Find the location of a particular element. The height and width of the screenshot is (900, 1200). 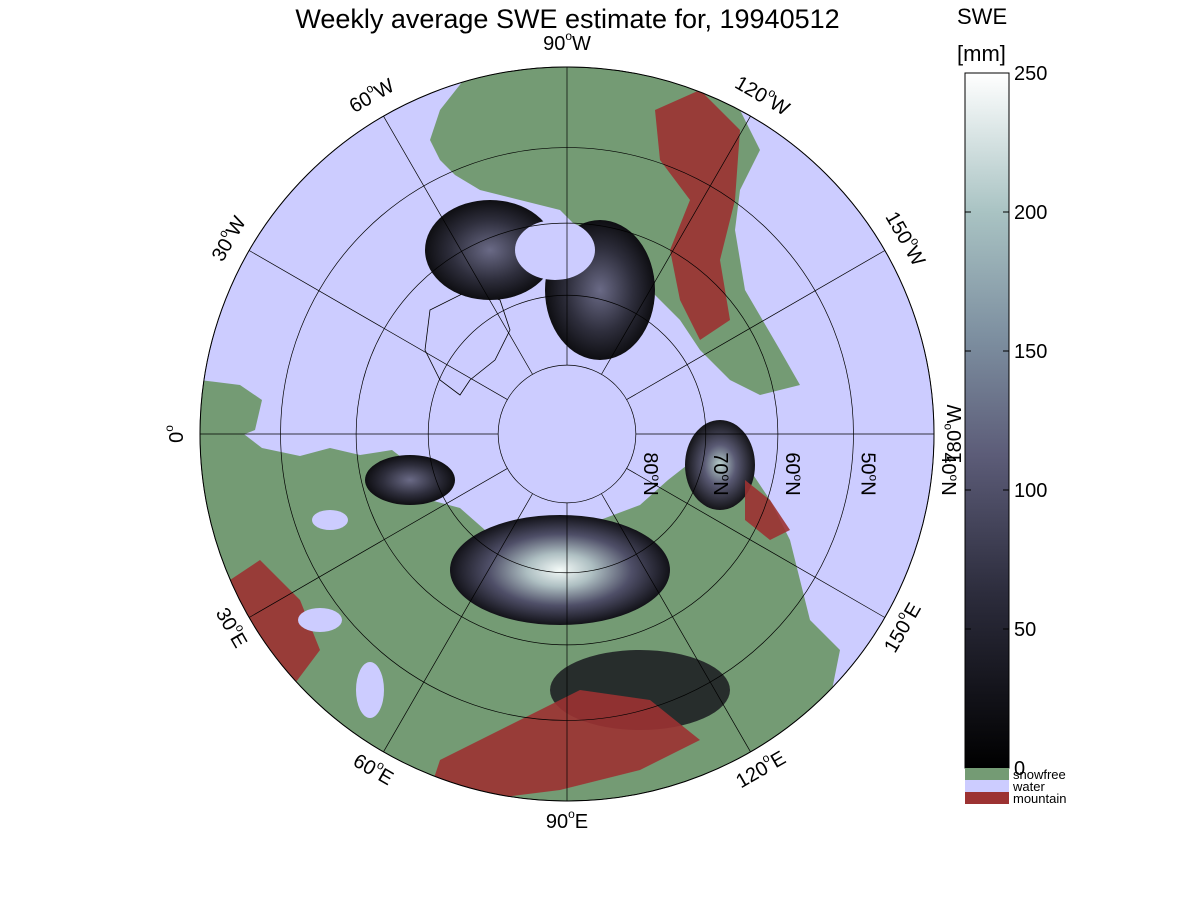

latitude-label-60: 60oN is located at coordinates (793, 473).